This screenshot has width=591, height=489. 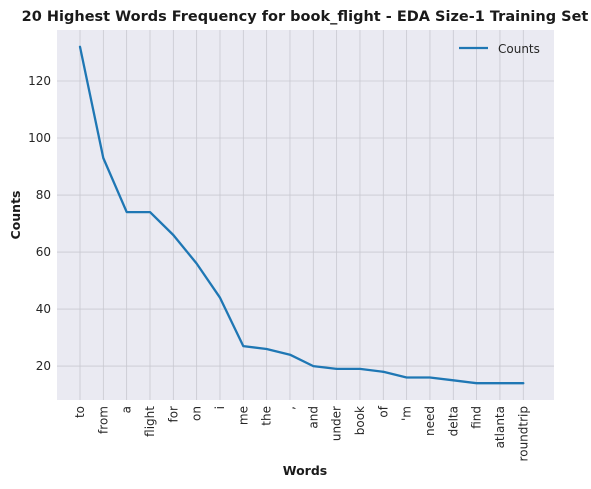 What do you see at coordinates (80, 412) in the screenshot?
I see `x-tick-label: to` at bounding box center [80, 412].